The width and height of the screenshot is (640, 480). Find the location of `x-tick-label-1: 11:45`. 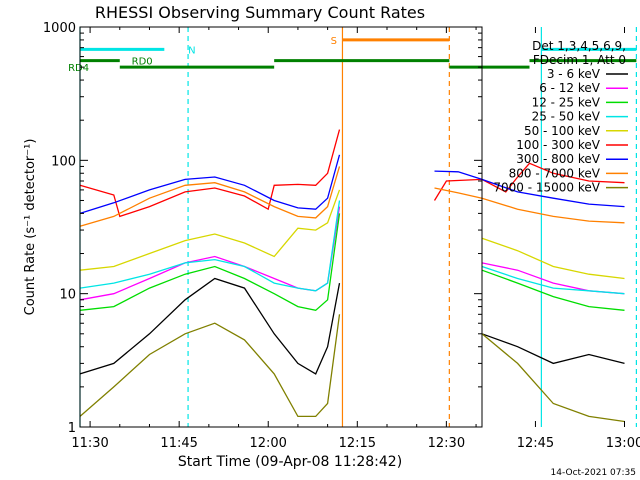

x-tick-label-1: 11:45 is located at coordinates (178, 443).